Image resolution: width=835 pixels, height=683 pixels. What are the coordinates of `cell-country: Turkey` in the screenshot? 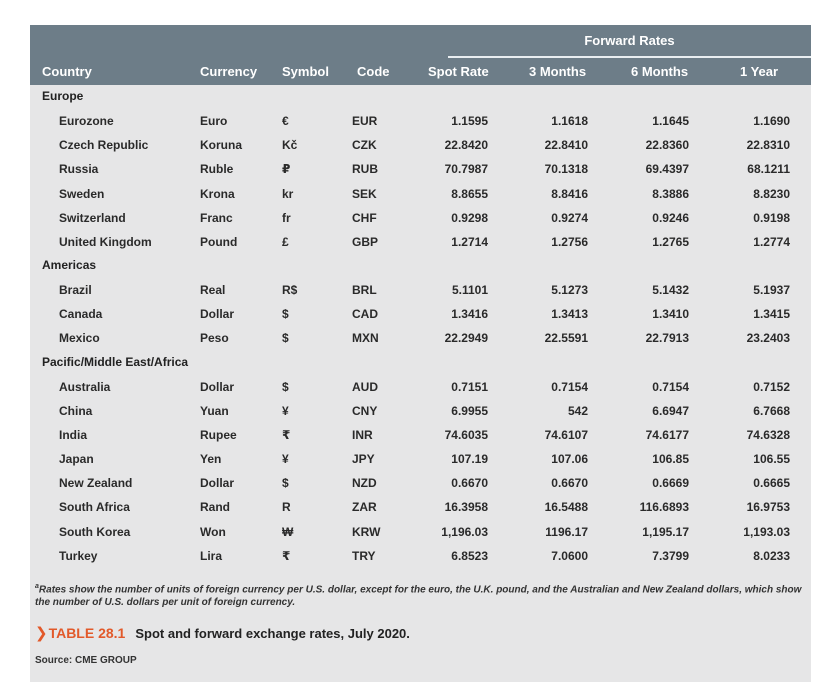 It's located at (78, 555).